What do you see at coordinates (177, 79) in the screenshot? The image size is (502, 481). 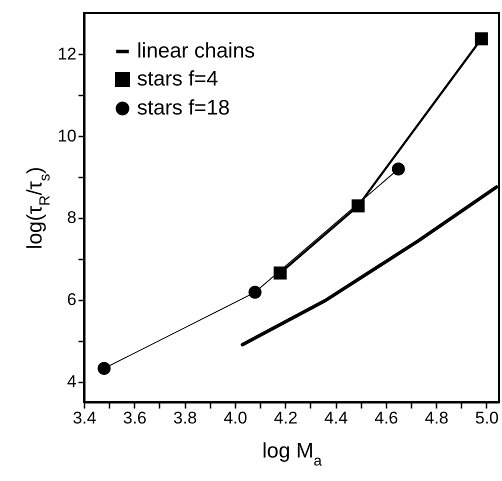 I see `legend-label: stars f=4` at bounding box center [177, 79].